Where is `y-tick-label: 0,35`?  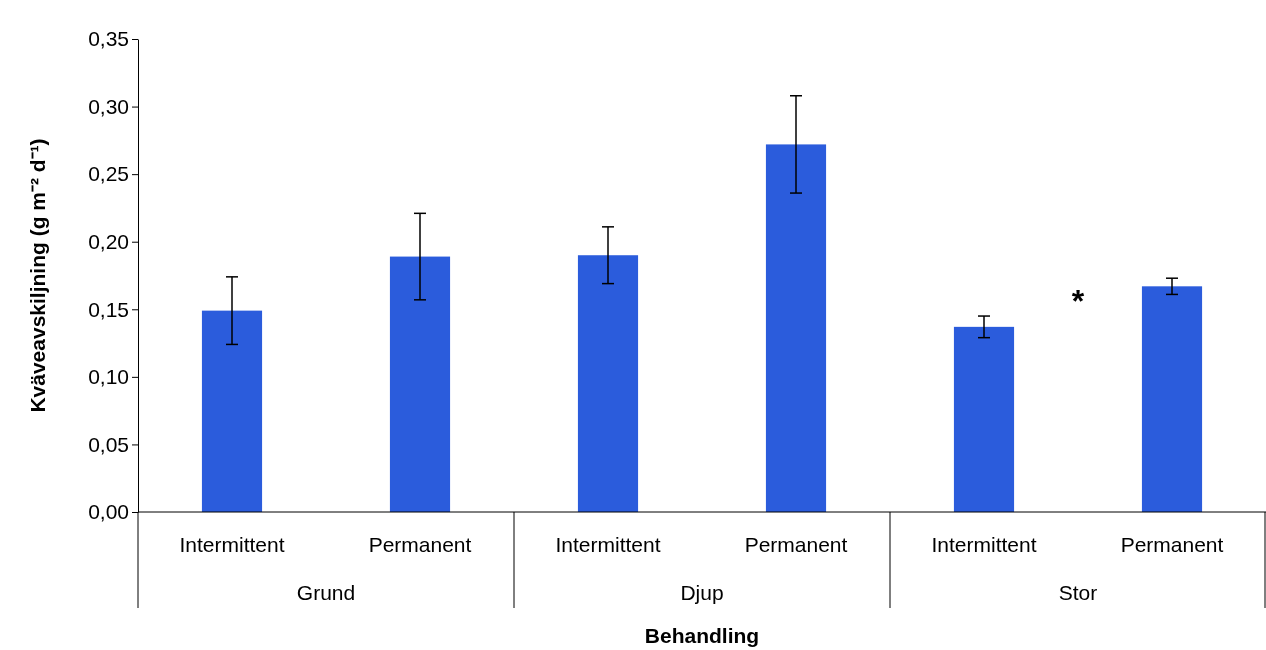 y-tick-label: 0,35 is located at coordinates (108, 39).